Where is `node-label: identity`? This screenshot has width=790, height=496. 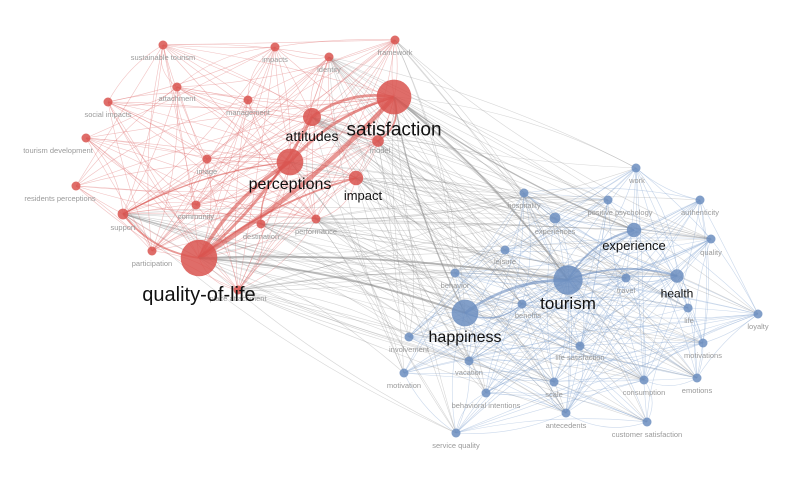
node-label: identity is located at coordinates (329, 69).